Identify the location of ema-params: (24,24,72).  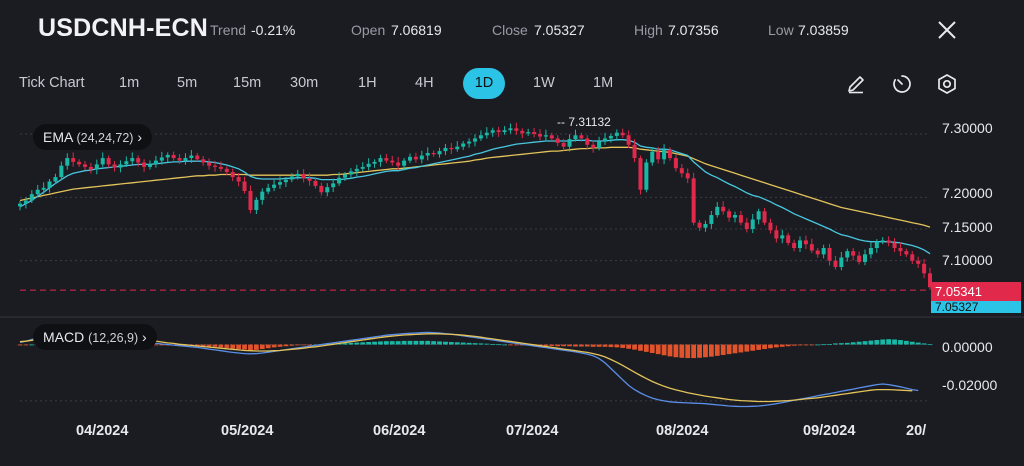
(105, 138).